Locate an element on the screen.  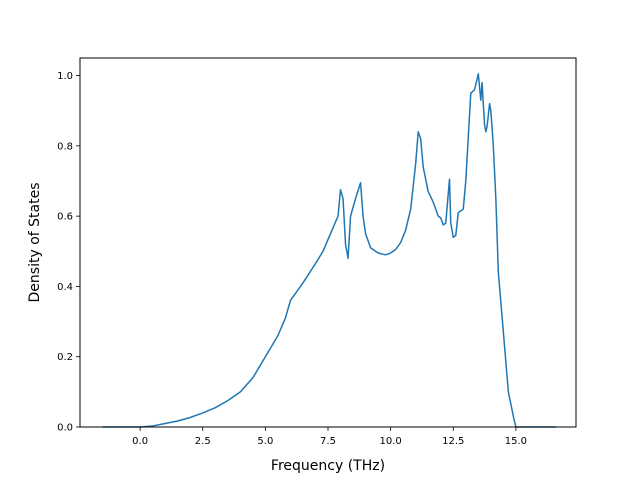
x-axis: 0.0 2.5 5.0 7.5 10.0 12.5 15.0 is located at coordinates (329, 437).